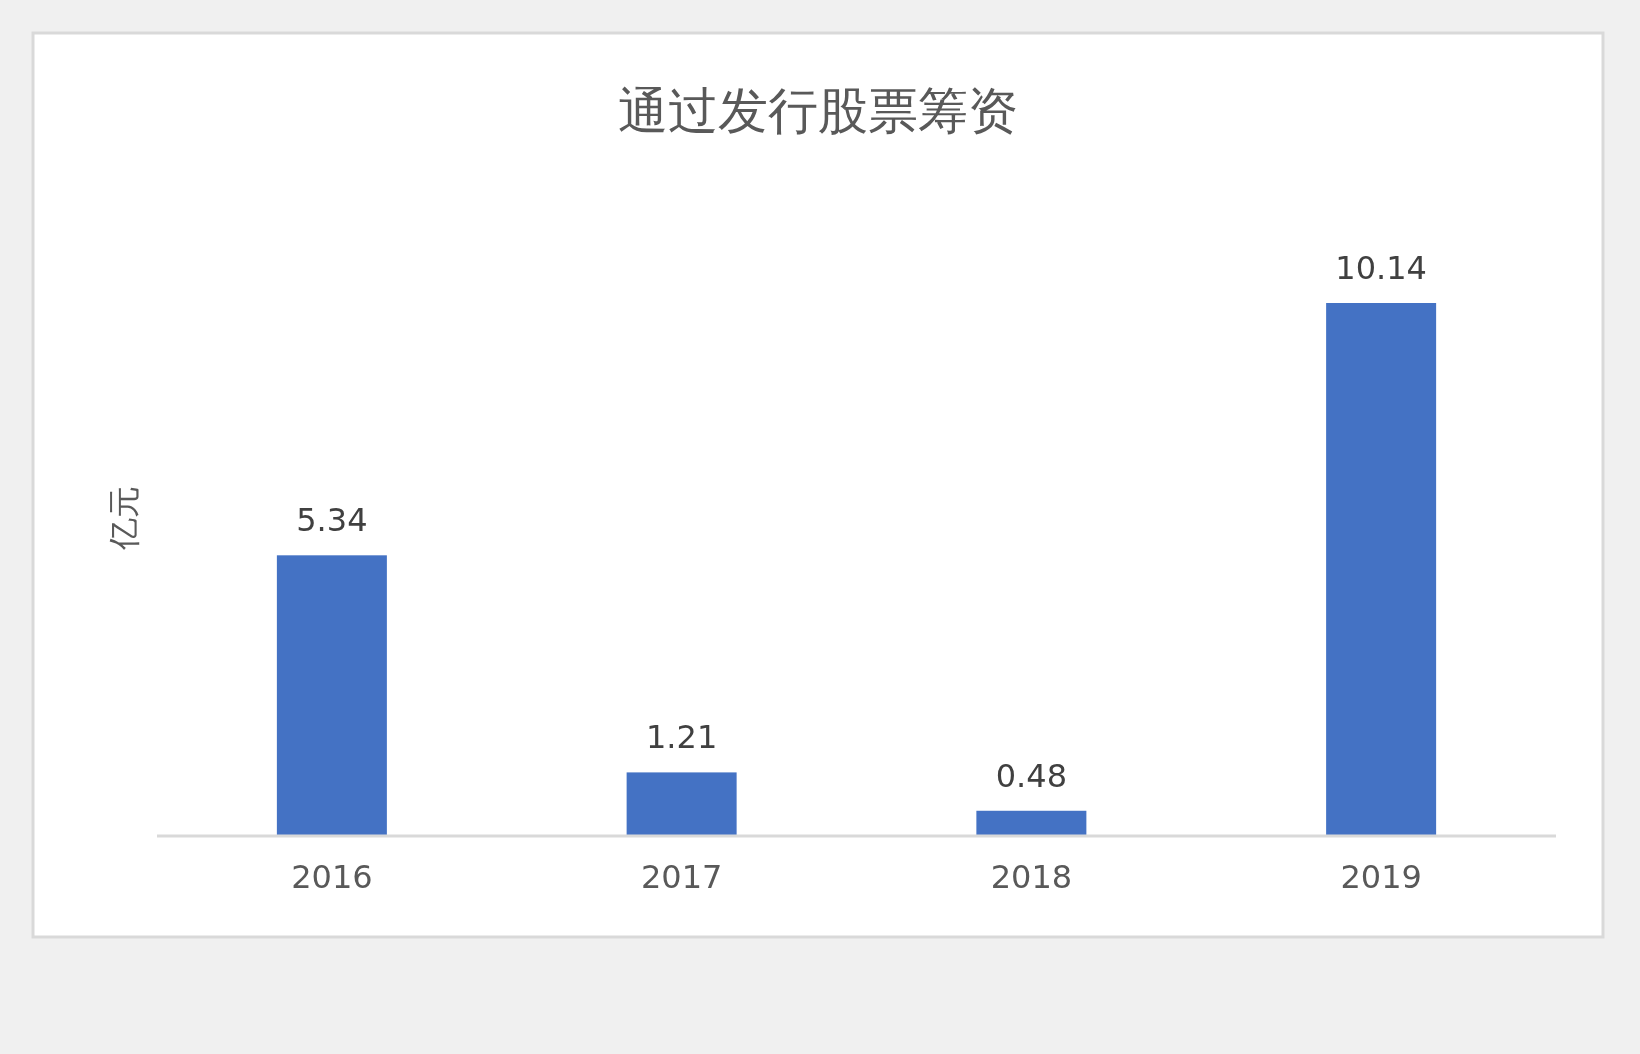 The width and height of the screenshot is (1640, 1054). What do you see at coordinates (332, 520) in the screenshot?
I see `data-label: 5.34` at bounding box center [332, 520].